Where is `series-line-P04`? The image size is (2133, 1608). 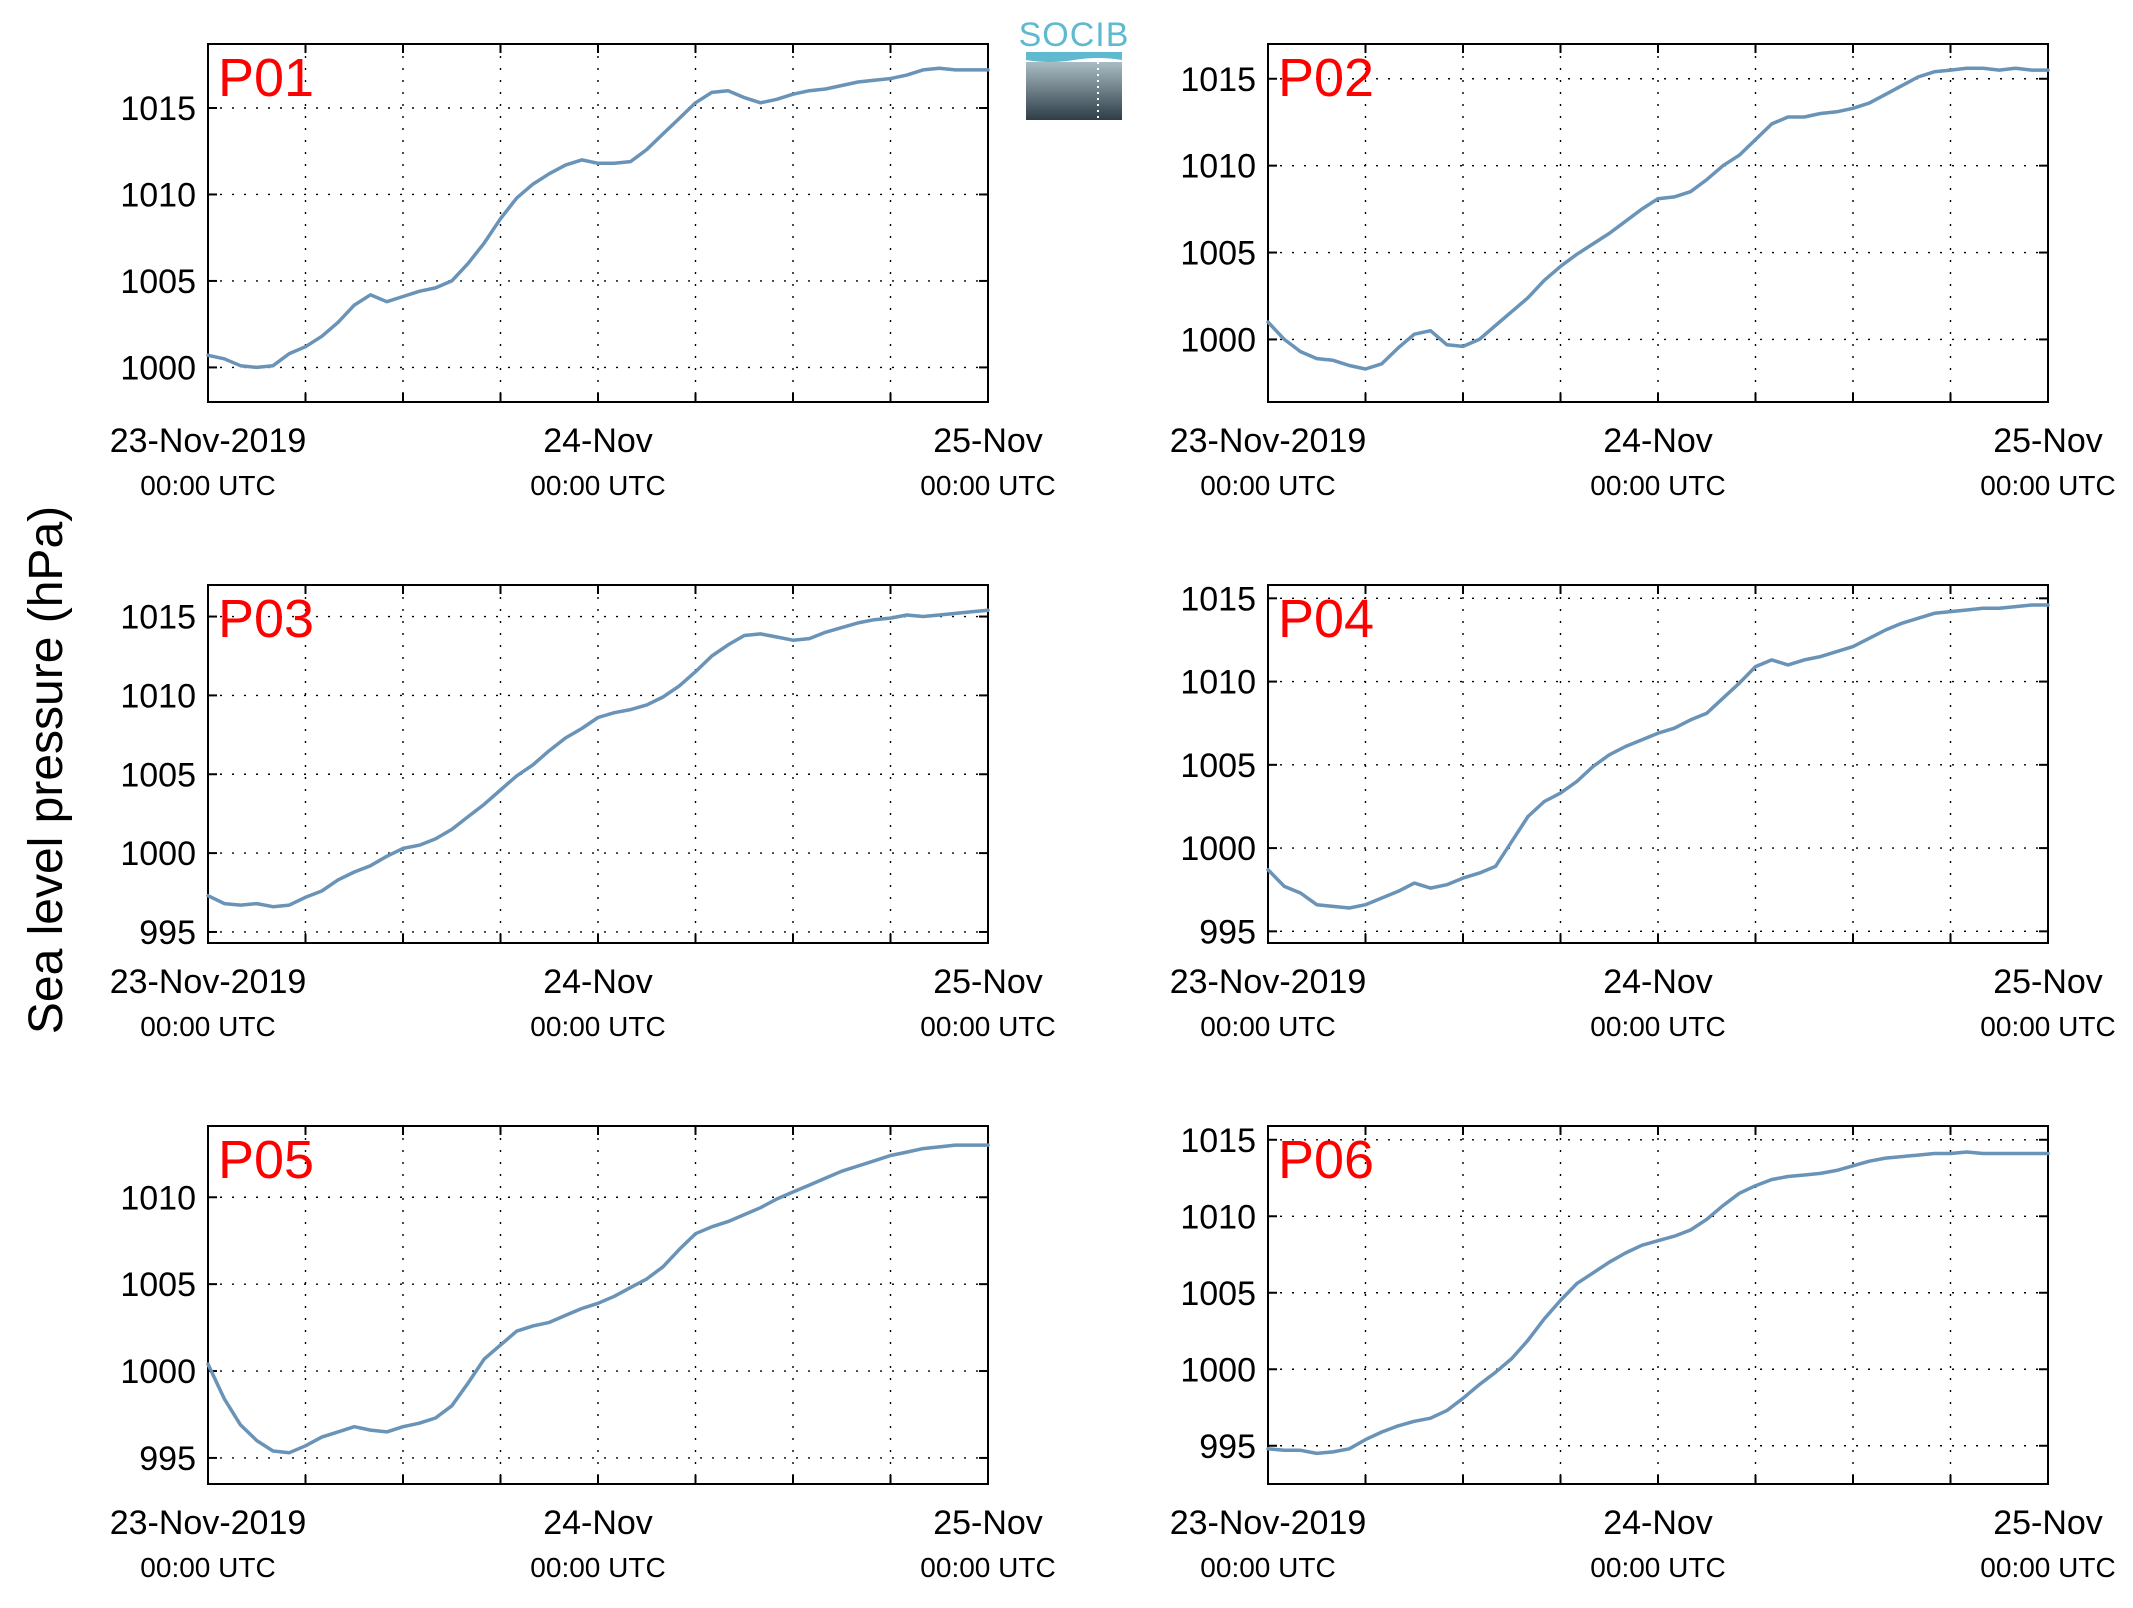 series-line-P04 is located at coordinates (1658, 756).